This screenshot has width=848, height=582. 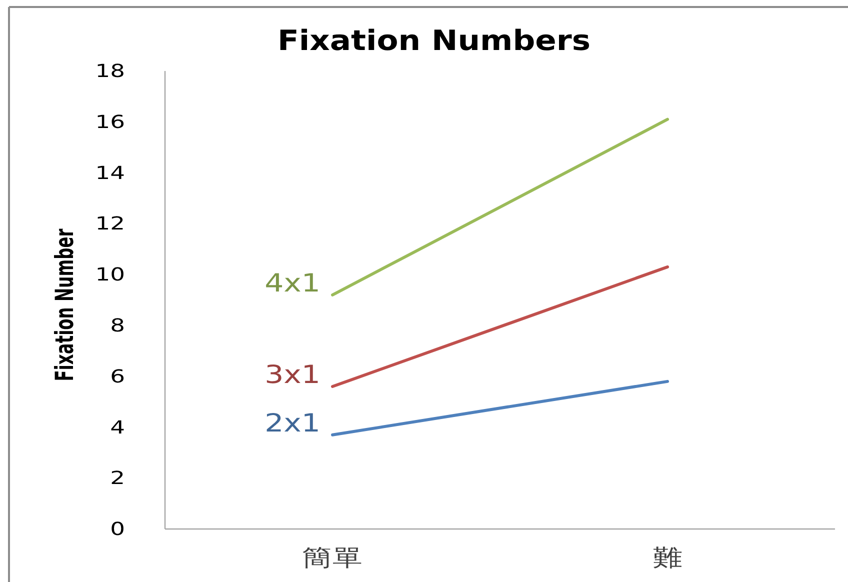 What do you see at coordinates (110, 223) in the screenshot?
I see `y-tick-label: 12` at bounding box center [110, 223].